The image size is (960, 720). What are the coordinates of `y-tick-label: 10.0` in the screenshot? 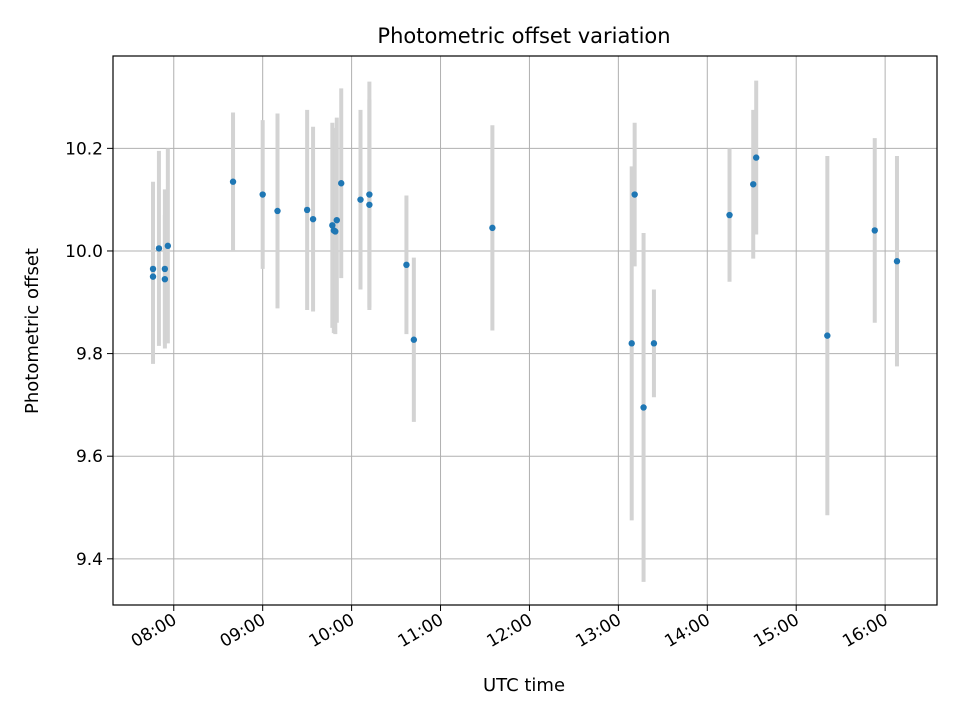 It's located at (84, 252).